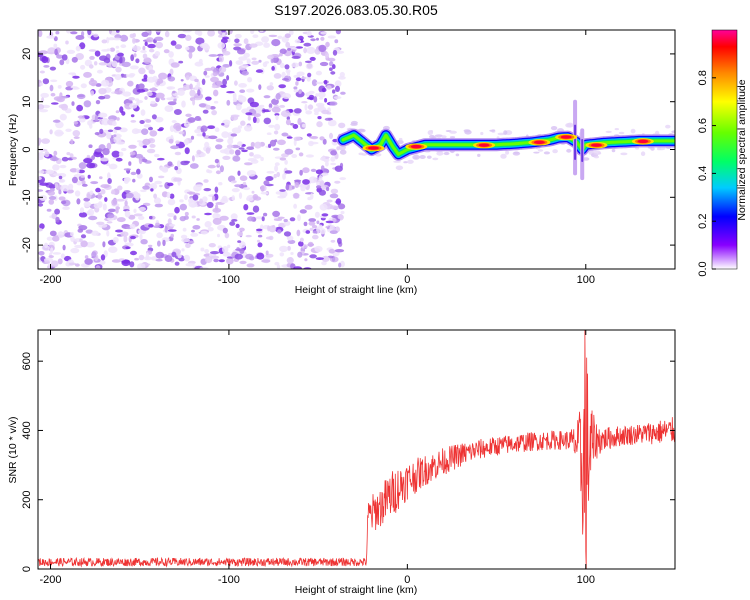 The image size is (750, 600). I want to click on y-tick-label: 200, so click(27, 500).